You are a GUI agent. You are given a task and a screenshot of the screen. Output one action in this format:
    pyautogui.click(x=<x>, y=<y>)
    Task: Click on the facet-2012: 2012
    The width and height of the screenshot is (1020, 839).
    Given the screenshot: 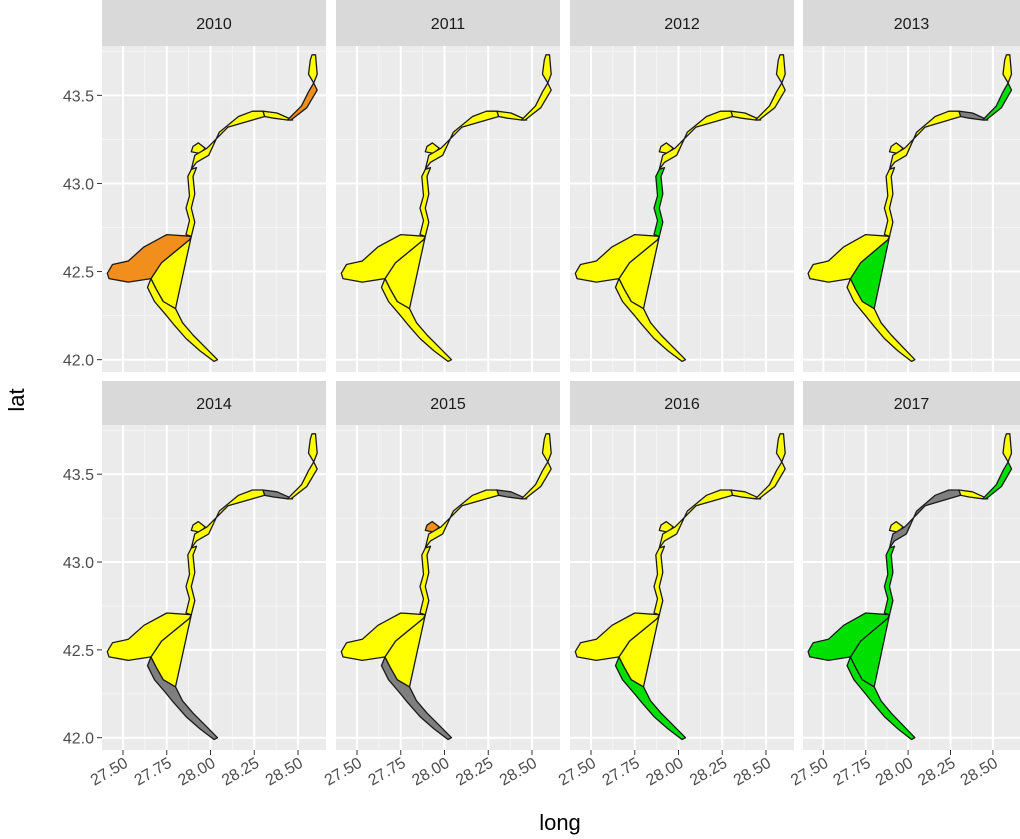 What is the action you would take?
    pyautogui.click(x=682, y=186)
    